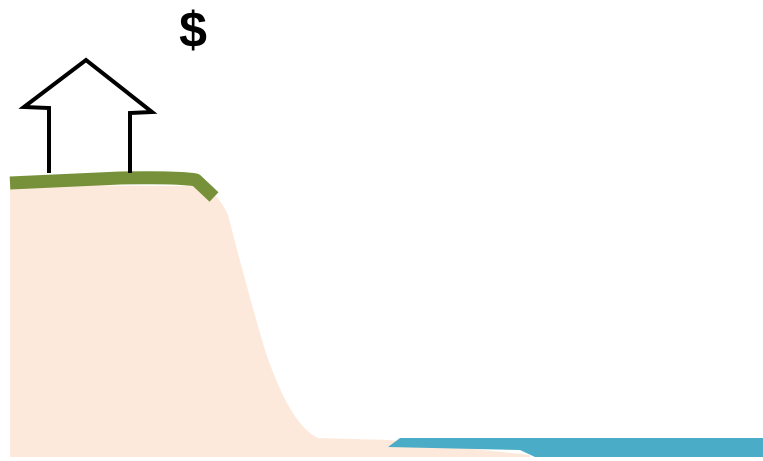 The image size is (763, 461). I want to click on water, so click(575, 447).